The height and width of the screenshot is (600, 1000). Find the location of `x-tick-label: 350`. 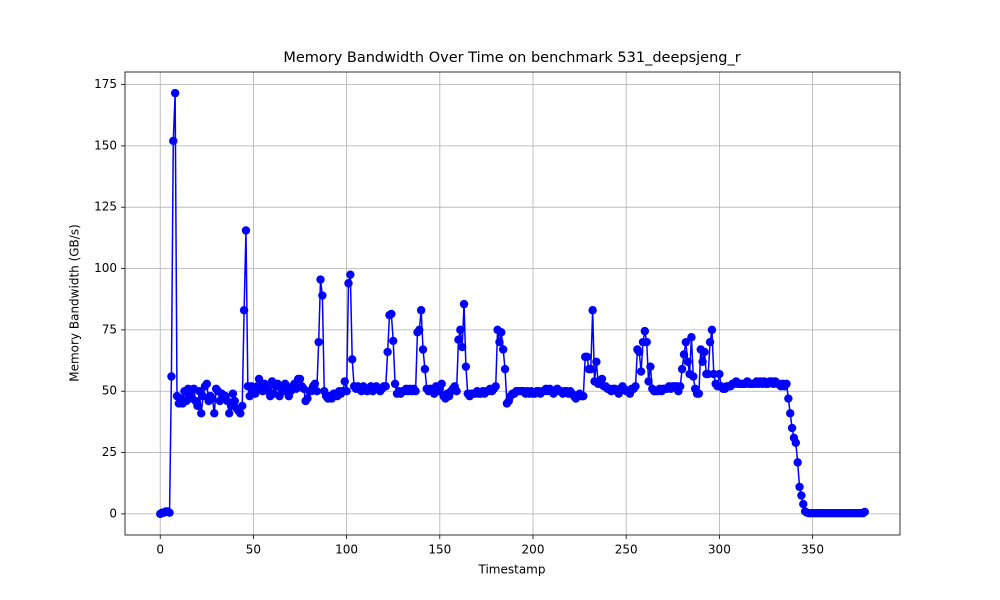

x-tick-label: 350 is located at coordinates (812, 550).